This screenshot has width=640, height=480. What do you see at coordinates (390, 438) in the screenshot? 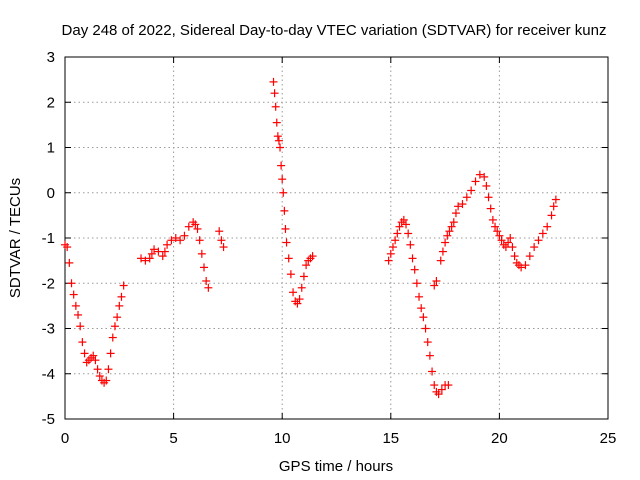
I see `x-tick-label: 15` at bounding box center [390, 438].